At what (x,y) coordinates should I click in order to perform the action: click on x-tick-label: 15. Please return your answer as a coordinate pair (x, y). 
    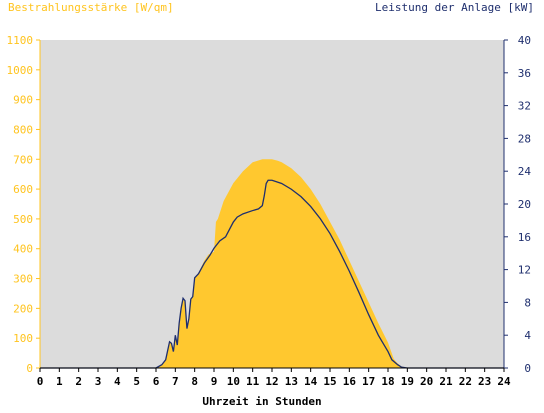
    Looking at the image, I should click on (329, 381).